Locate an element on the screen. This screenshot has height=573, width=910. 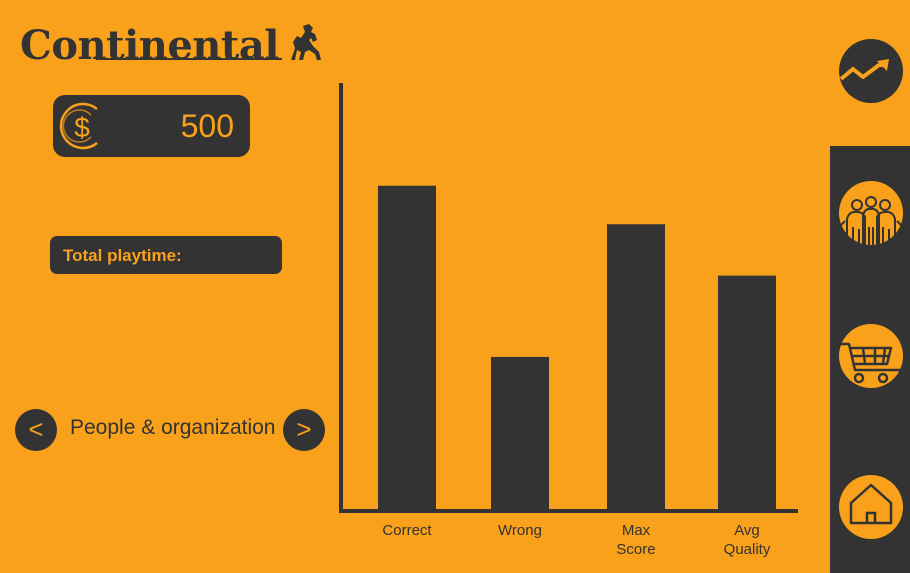
bar-correct is located at coordinates (407, 347).